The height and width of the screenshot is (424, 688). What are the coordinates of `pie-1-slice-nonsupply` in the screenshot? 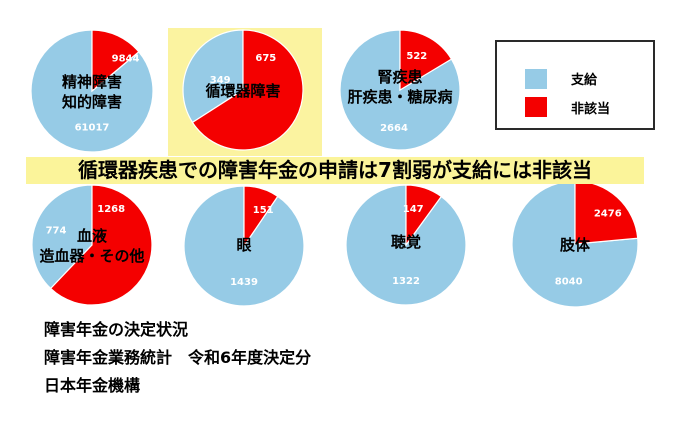 It's located at (115, 61).